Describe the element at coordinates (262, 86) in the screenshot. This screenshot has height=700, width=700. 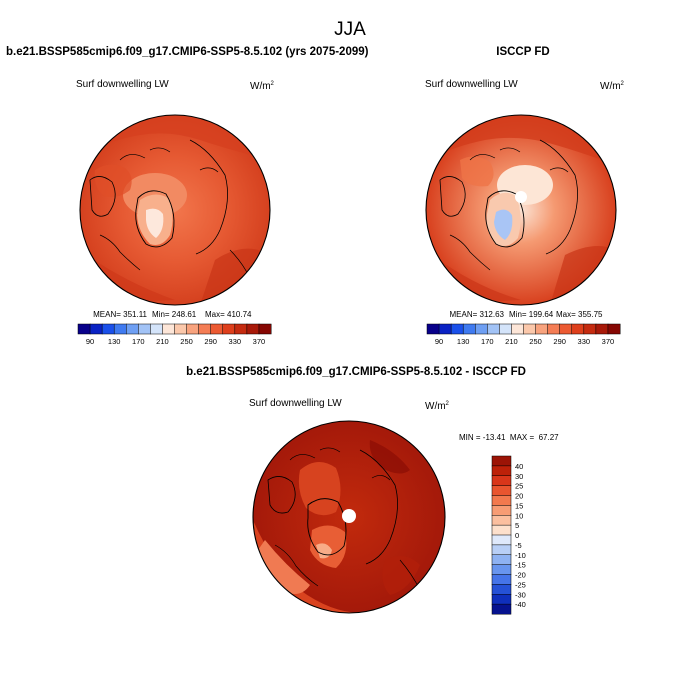
I see `panel-model-units: W/m2` at that location.